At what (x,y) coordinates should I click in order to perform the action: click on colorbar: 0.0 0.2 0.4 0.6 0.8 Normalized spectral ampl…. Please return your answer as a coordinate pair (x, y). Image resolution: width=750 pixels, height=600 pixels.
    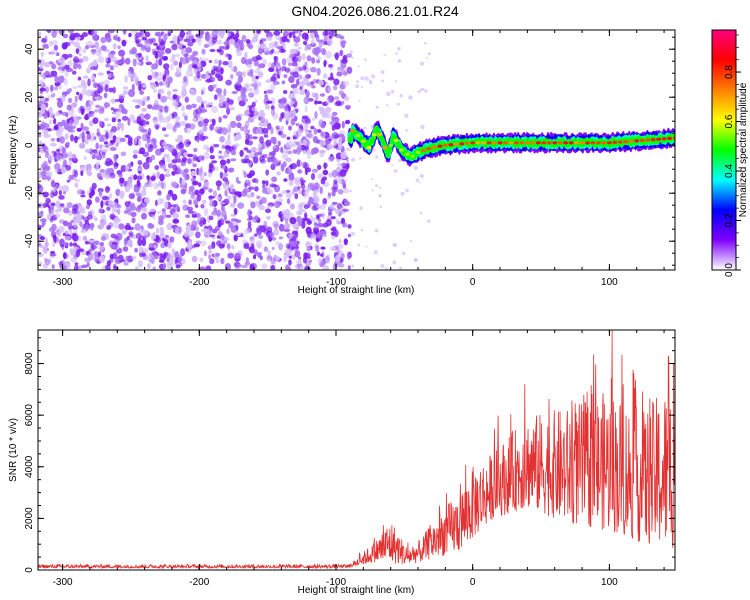
    Looking at the image, I should click on (730, 153).